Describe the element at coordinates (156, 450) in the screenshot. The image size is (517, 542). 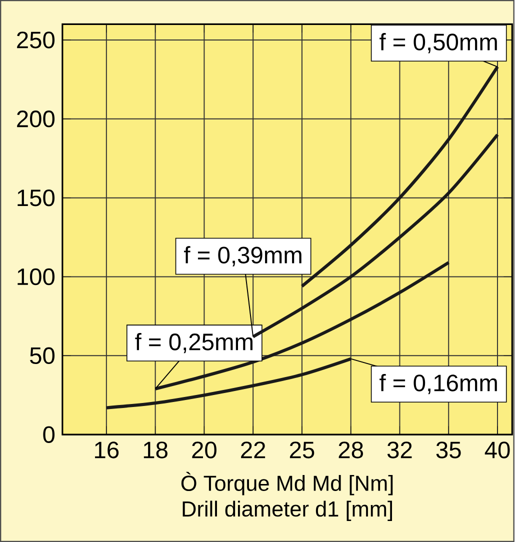
I see `x-tick-label: 18` at that location.